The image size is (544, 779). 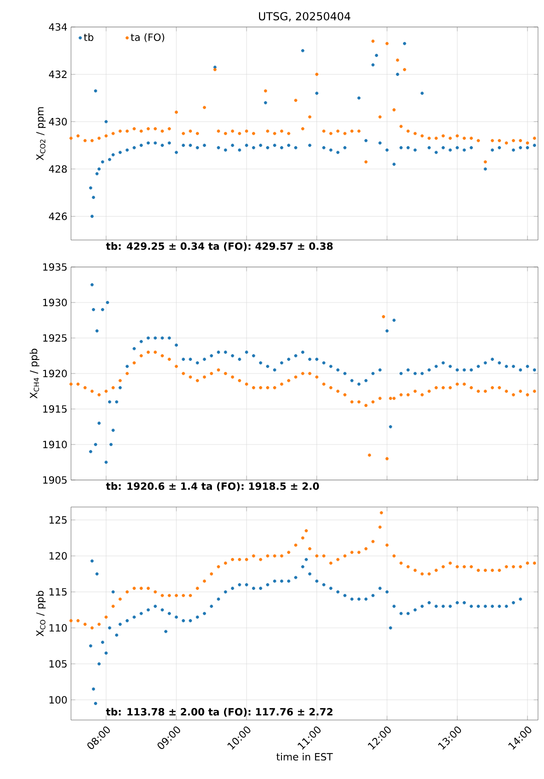 What do you see at coordinates (147, 37) in the screenshot?
I see `legend-label: ta (FO)` at bounding box center [147, 37].